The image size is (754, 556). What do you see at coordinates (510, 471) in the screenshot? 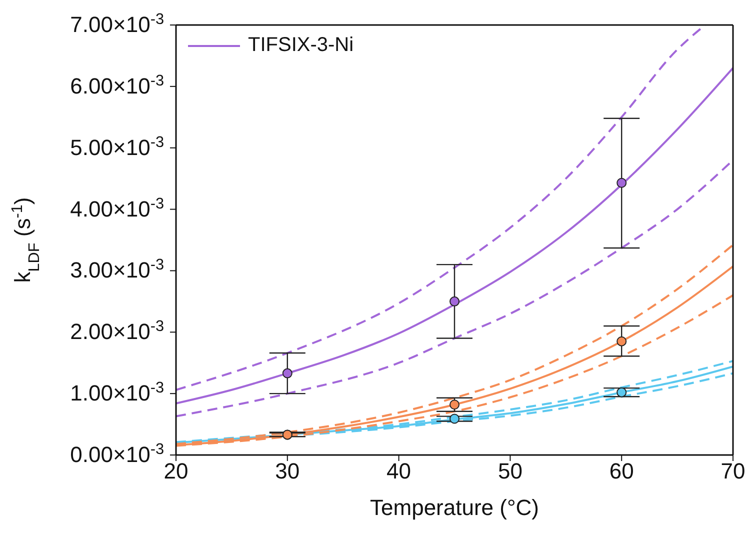
I see `x-tick-label: 50` at bounding box center [510, 471].